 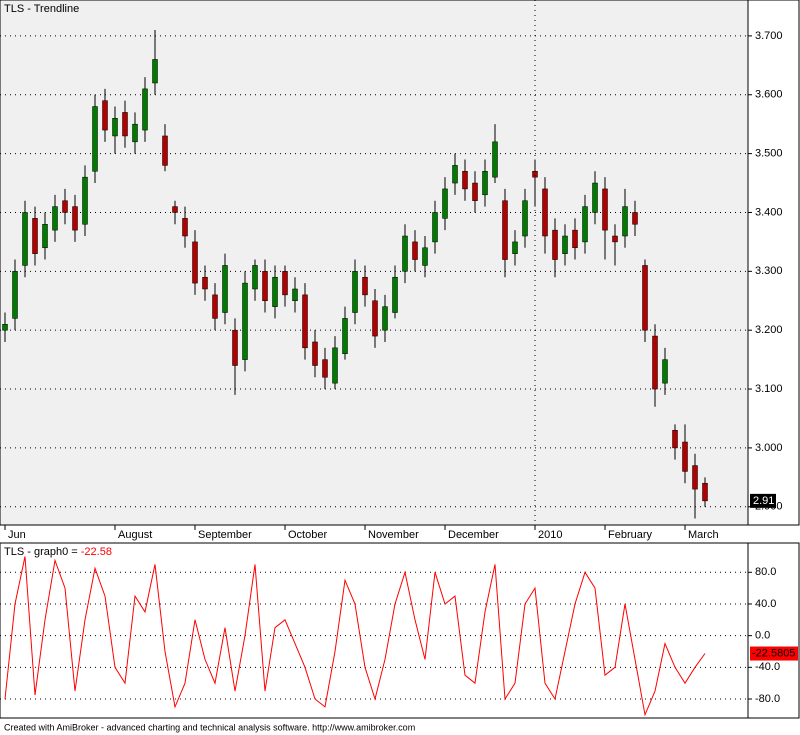 I want to click on y-tick-label: 0.0, so click(x=762, y=636).